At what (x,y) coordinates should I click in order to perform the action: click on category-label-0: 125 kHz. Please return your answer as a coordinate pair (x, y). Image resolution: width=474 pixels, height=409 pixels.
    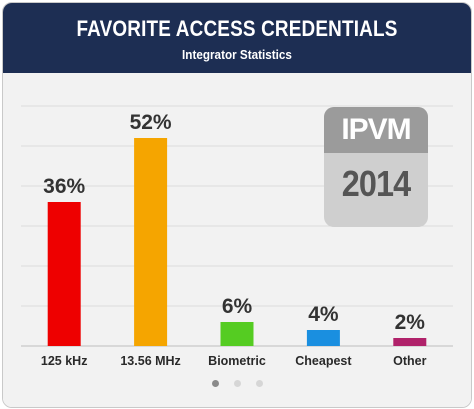
    Looking at the image, I should click on (64, 361).